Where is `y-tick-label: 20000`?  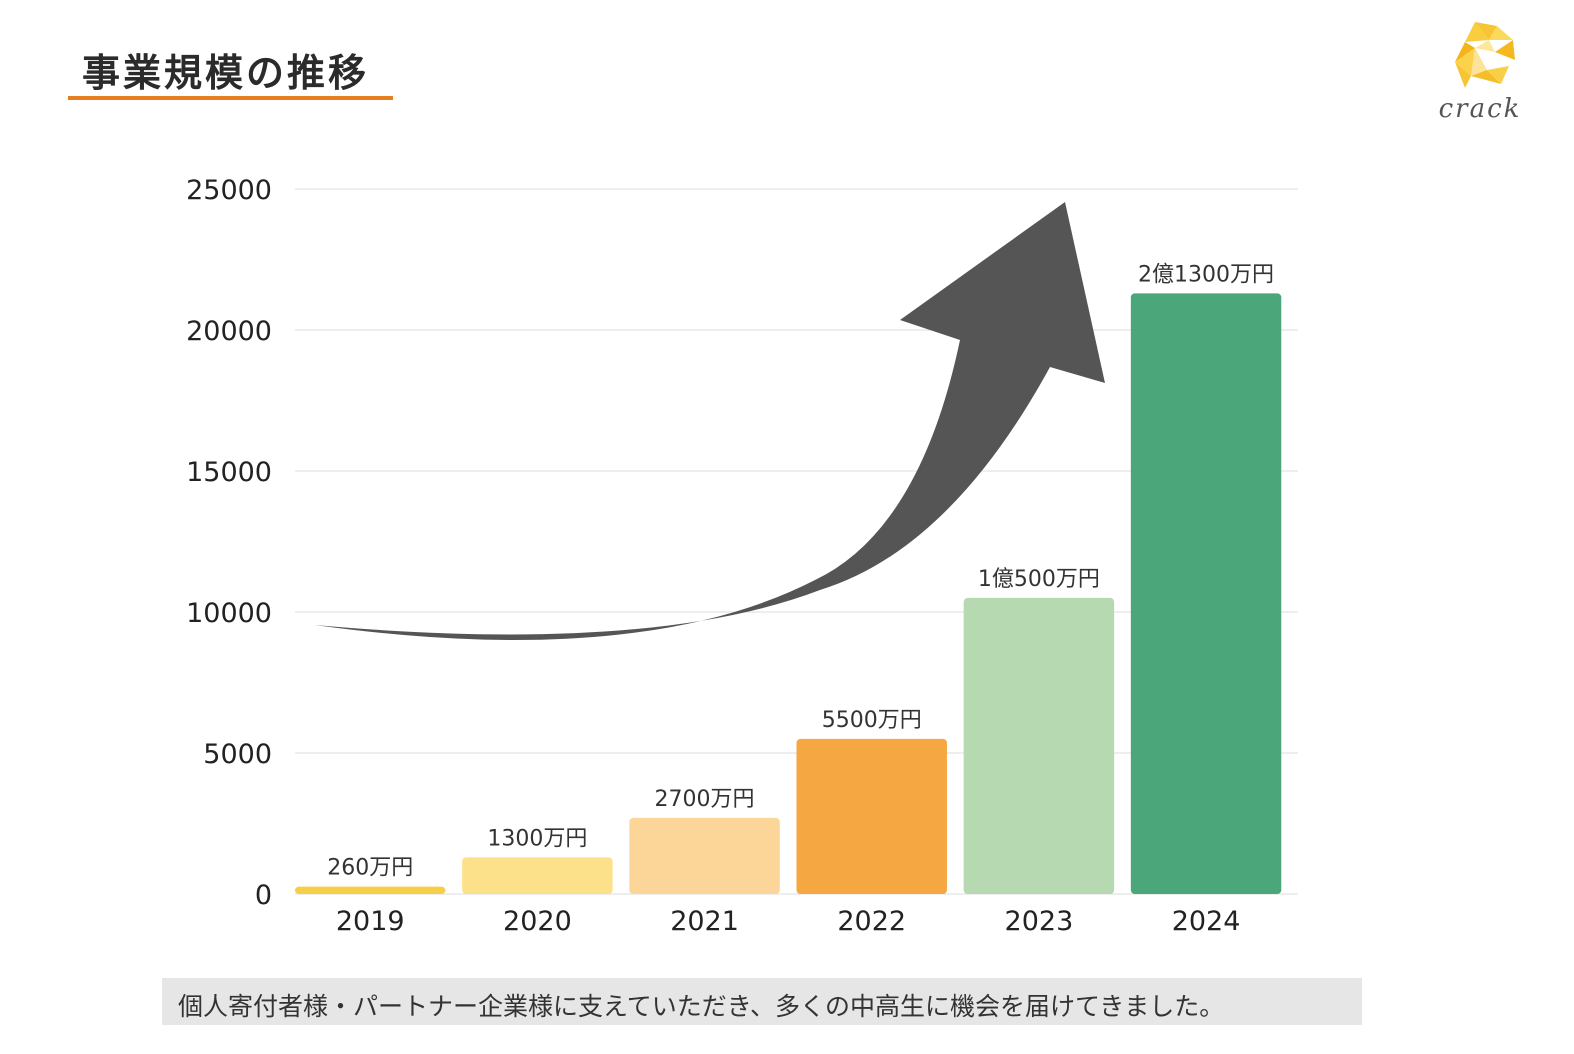 y-tick-label: 20000 is located at coordinates (229, 331).